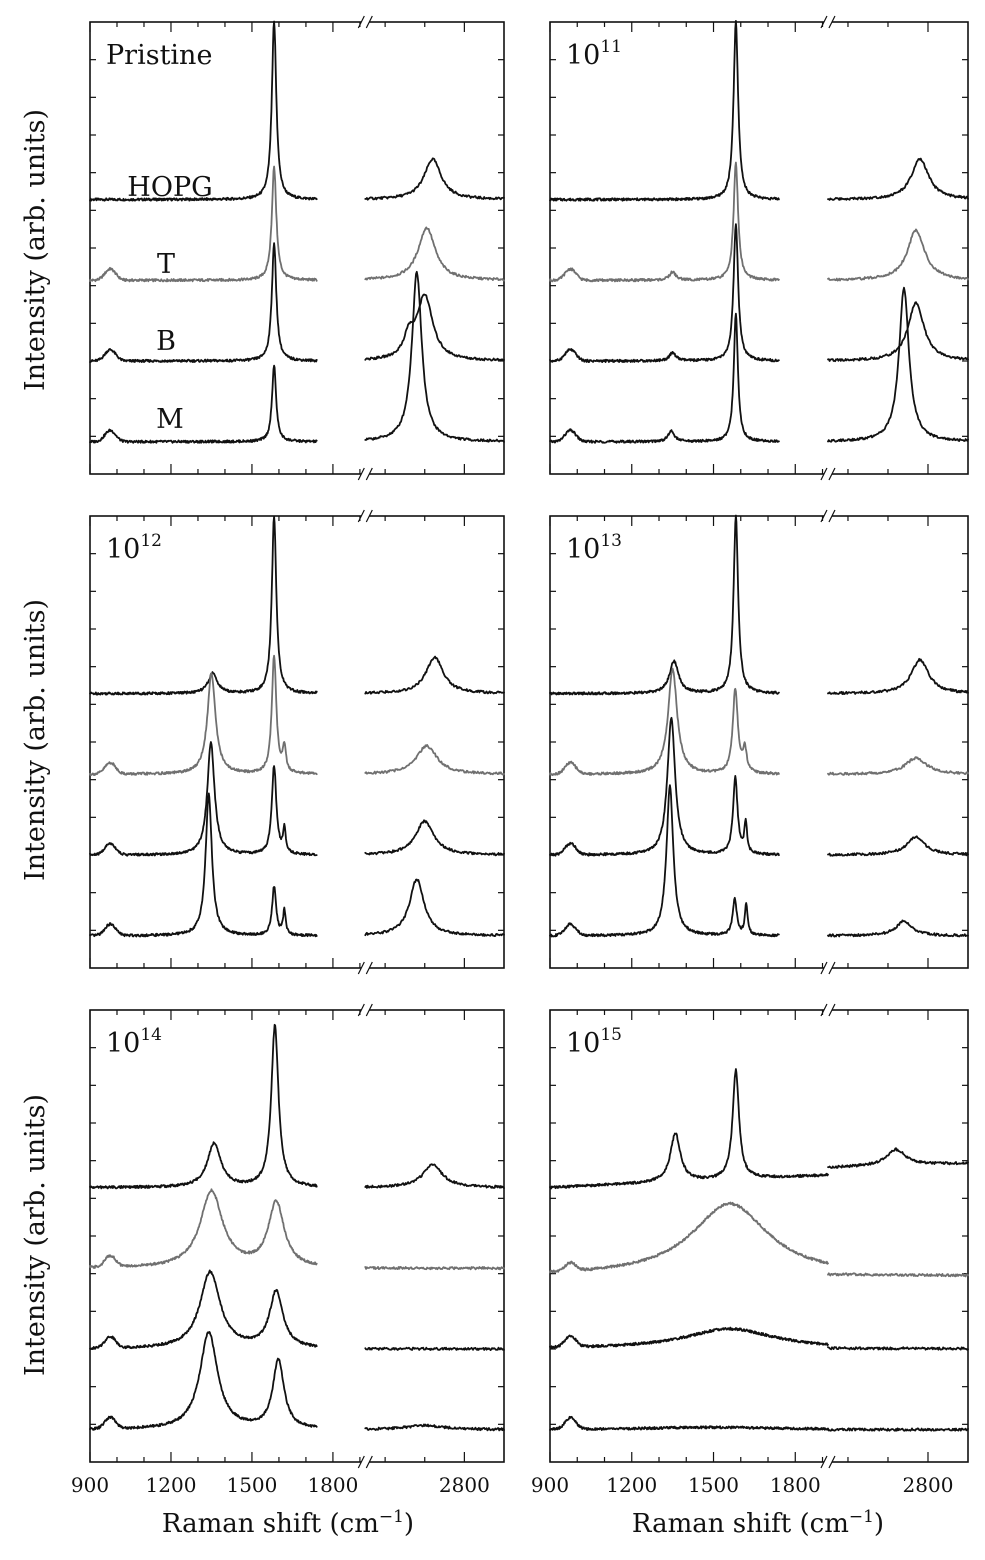  What do you see at coordinates (898, 364) in the screenshot?
I see `panel-2-series-4-right` at bounding box center [898, 364].